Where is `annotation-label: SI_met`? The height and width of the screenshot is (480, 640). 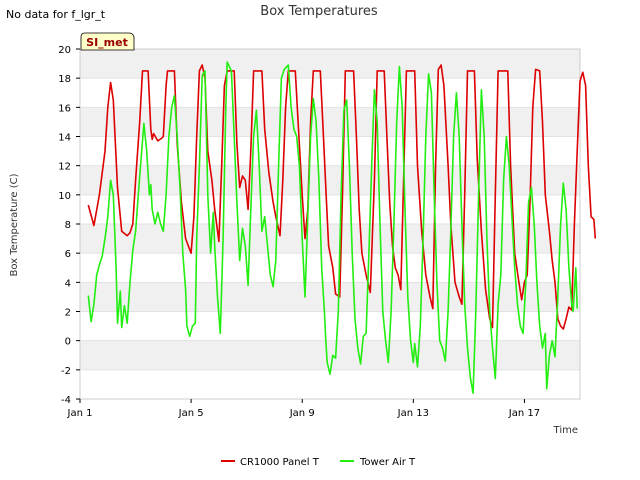 annotation-label: SI_met is located at coordinates (107, 42).